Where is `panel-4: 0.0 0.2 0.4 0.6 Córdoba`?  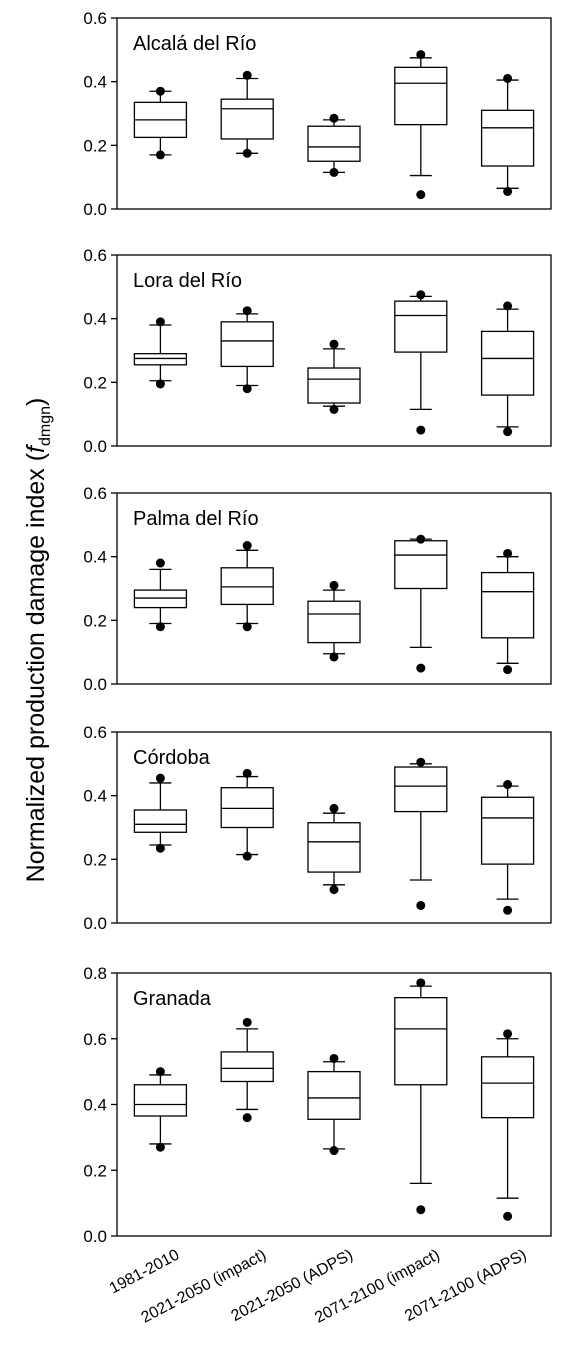
panel-4: 0.0 0.2 0.4 0.6 Córdoba is located at coordinates (317, 828).